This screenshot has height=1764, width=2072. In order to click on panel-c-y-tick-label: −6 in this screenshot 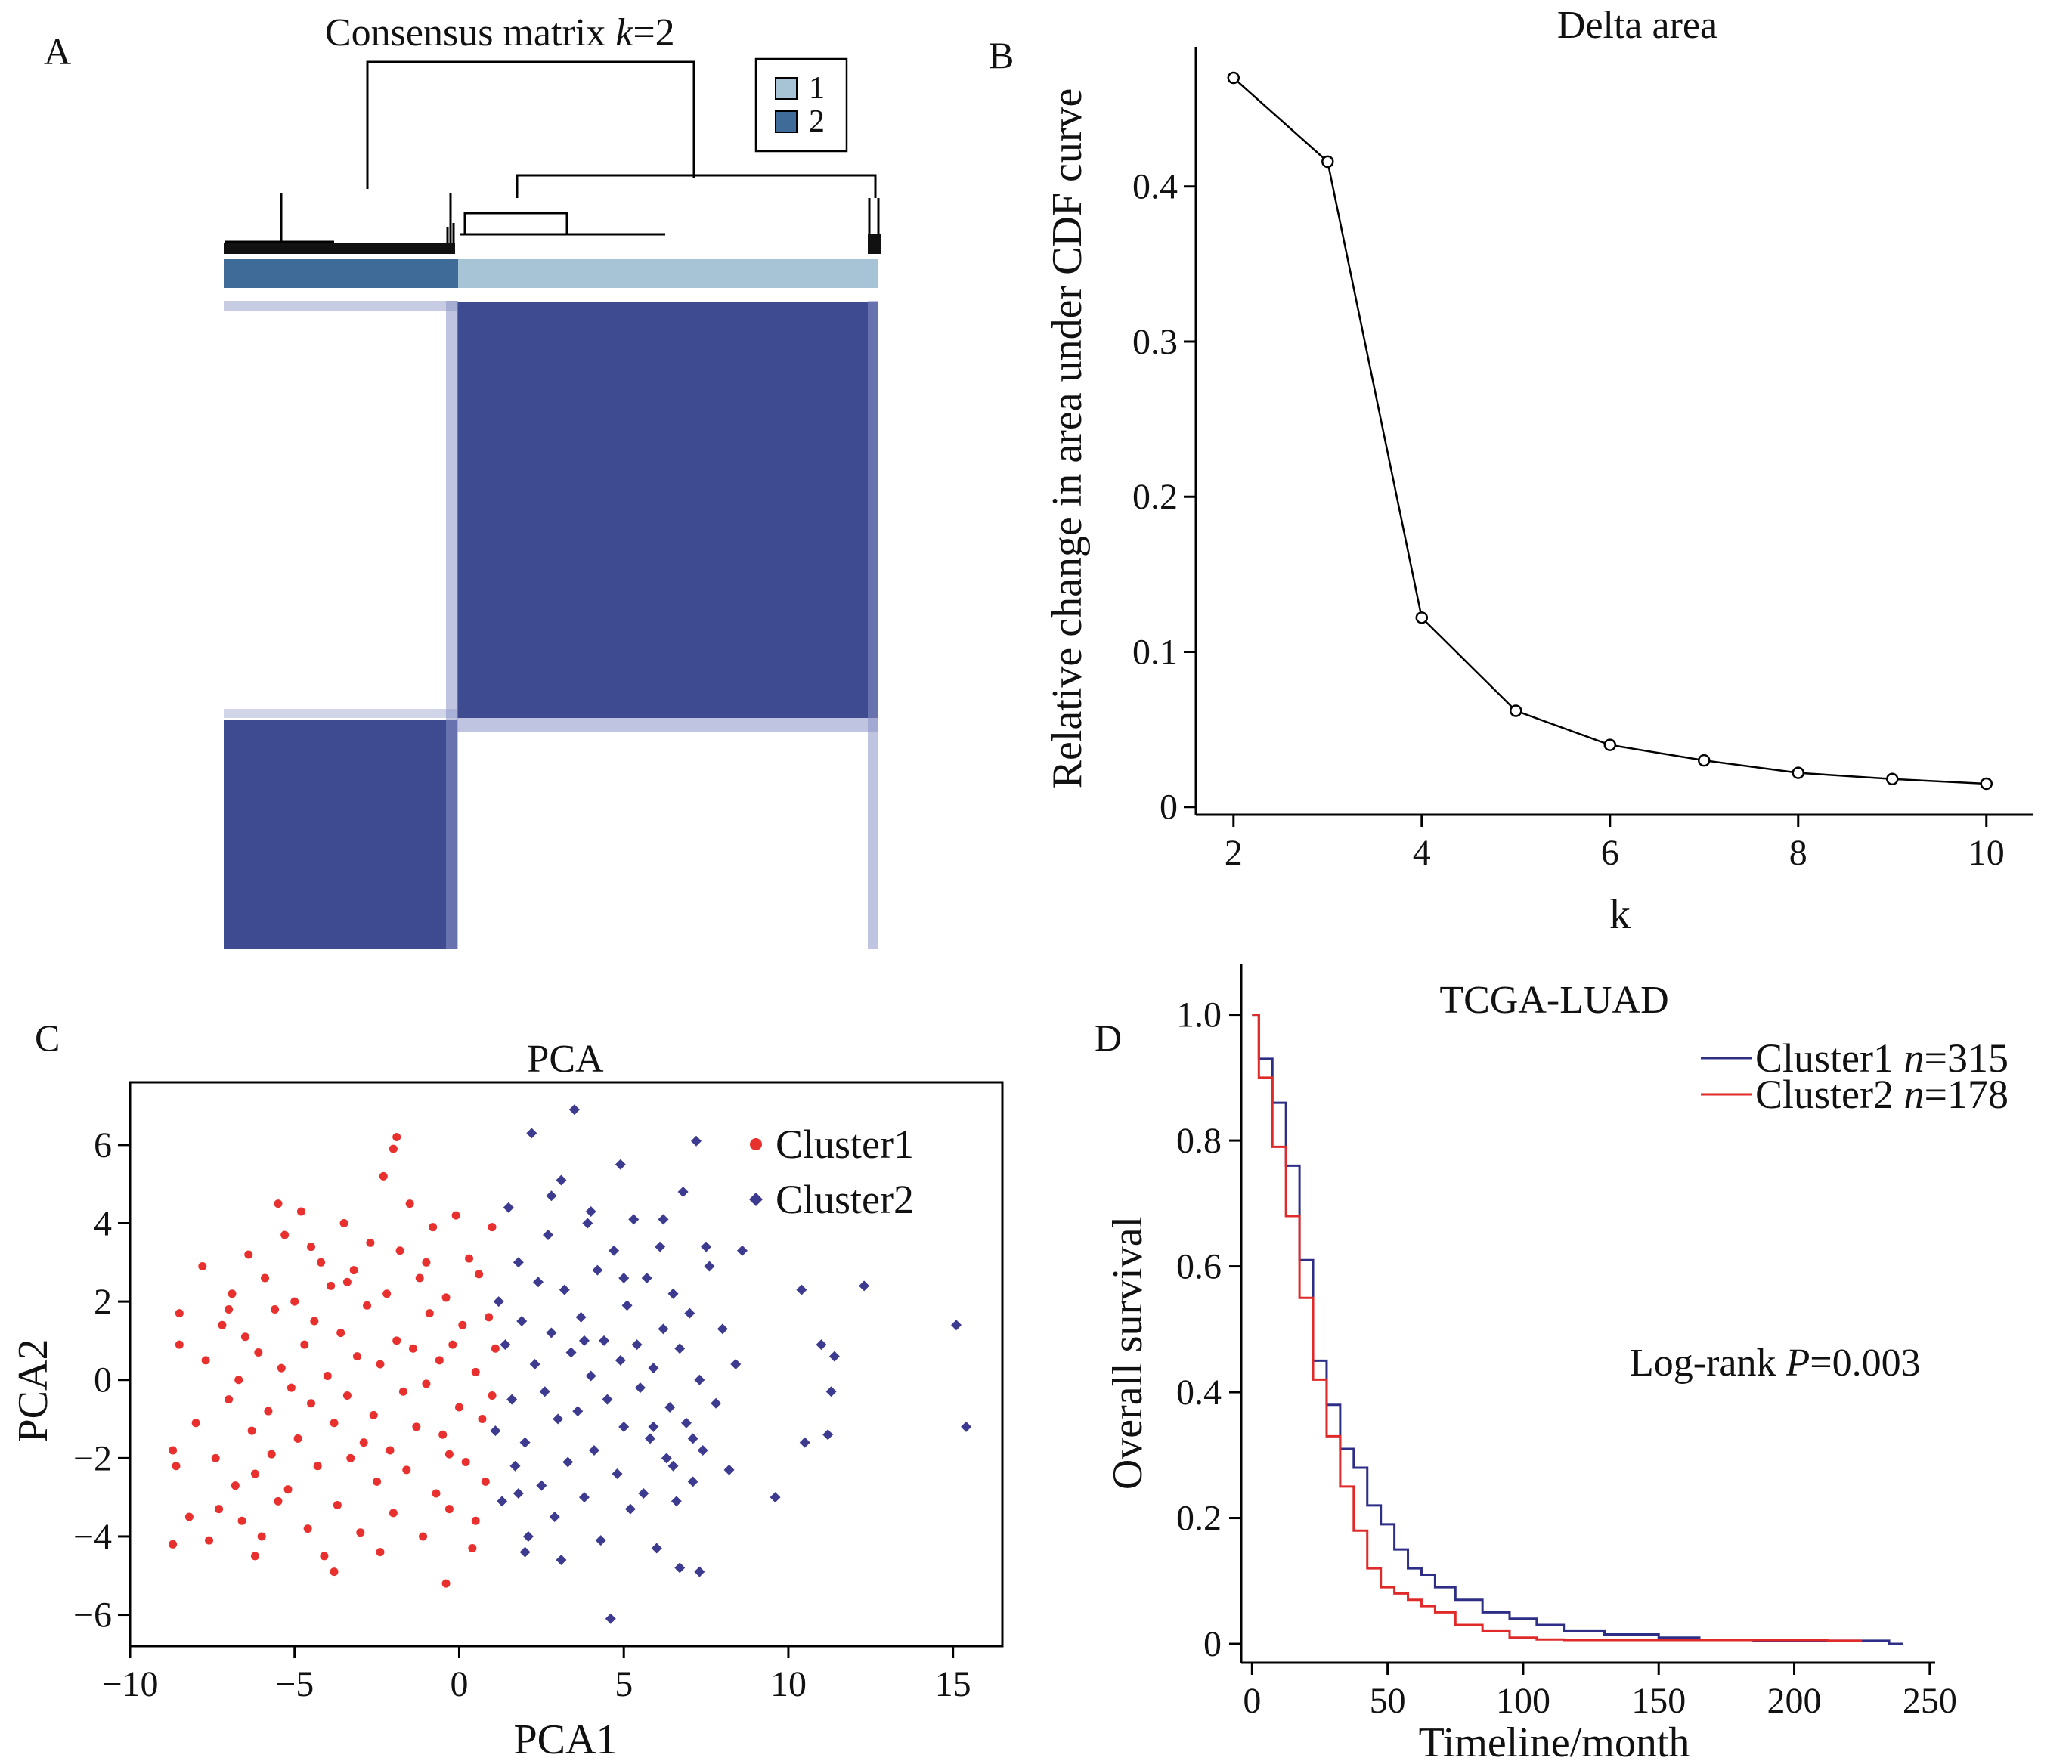, I will do `click(92, 1616)`.